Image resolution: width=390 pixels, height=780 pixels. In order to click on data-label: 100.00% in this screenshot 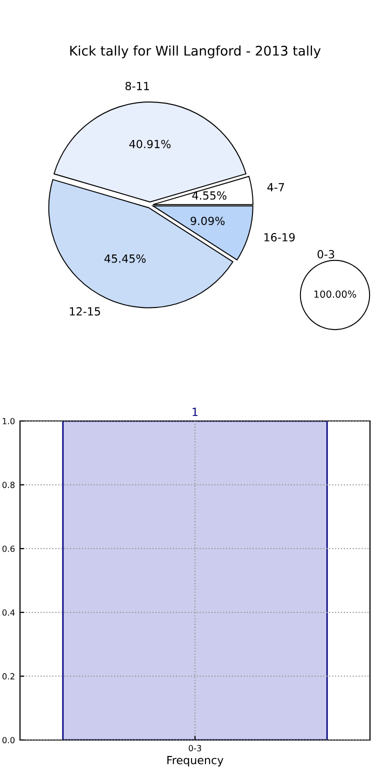, I will do `click(335, 294)`.